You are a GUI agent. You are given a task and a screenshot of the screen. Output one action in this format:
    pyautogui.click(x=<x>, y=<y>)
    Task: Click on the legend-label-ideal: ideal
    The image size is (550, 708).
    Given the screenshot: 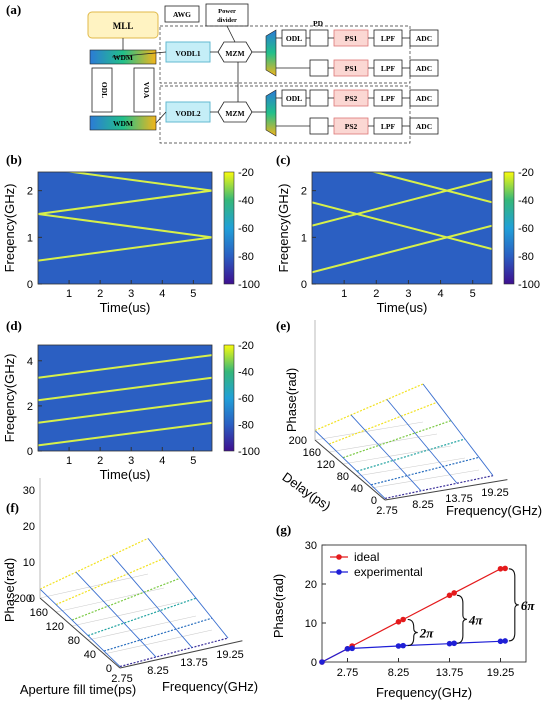 What is the action you would take?
    pyautogui.click(x=366, y=557)
    